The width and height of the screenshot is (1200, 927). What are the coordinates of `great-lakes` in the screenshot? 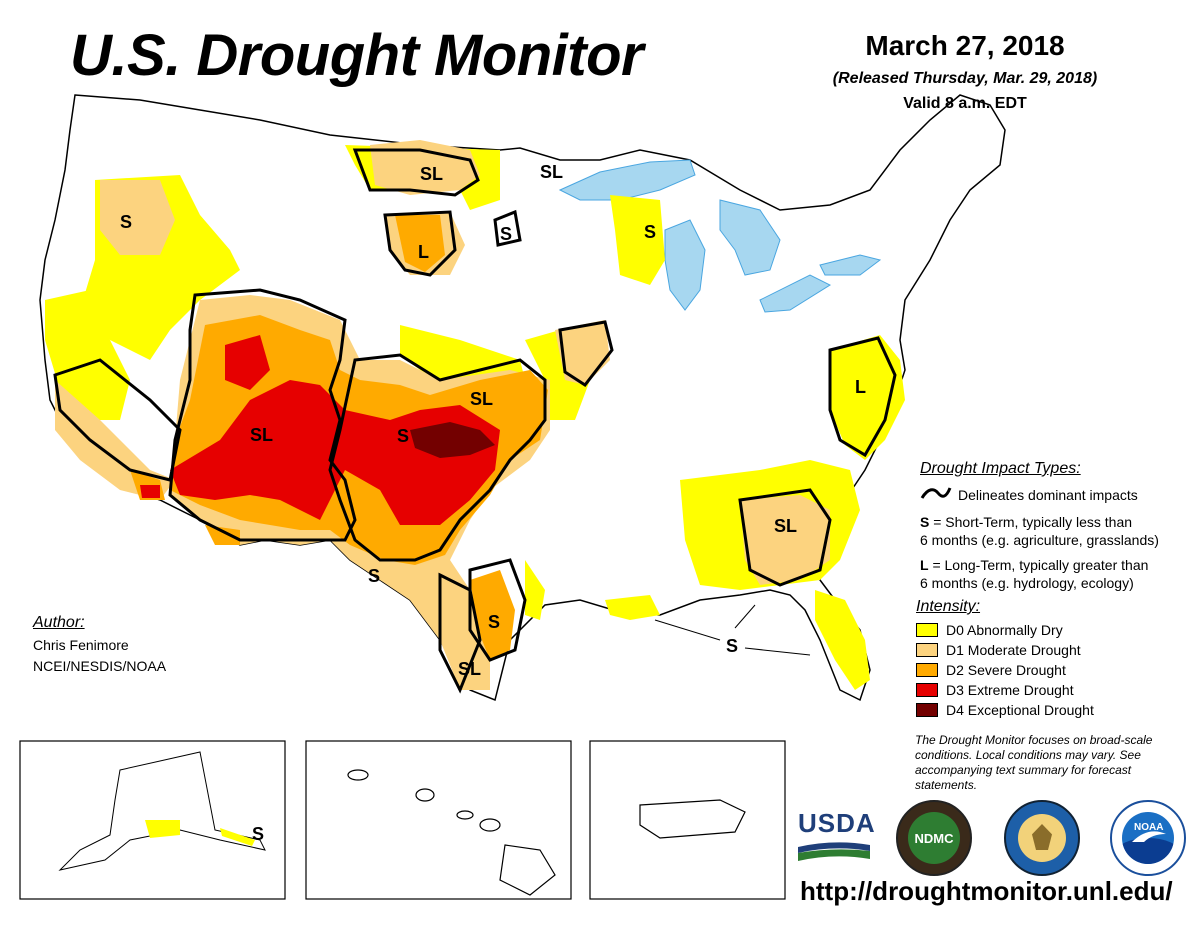 It's located at (720, 236).